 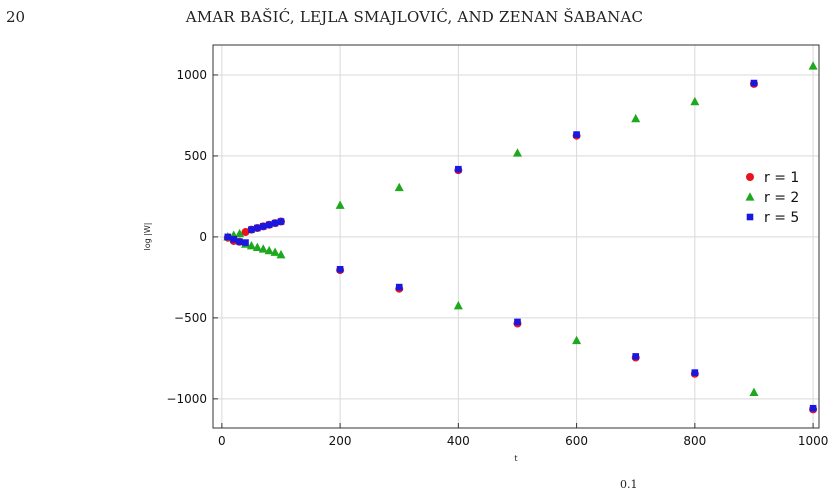 What do you see at coordinates (515, 458) in the screenshot?
I see `x-axis-label: t` at bounding box center [515, 458].